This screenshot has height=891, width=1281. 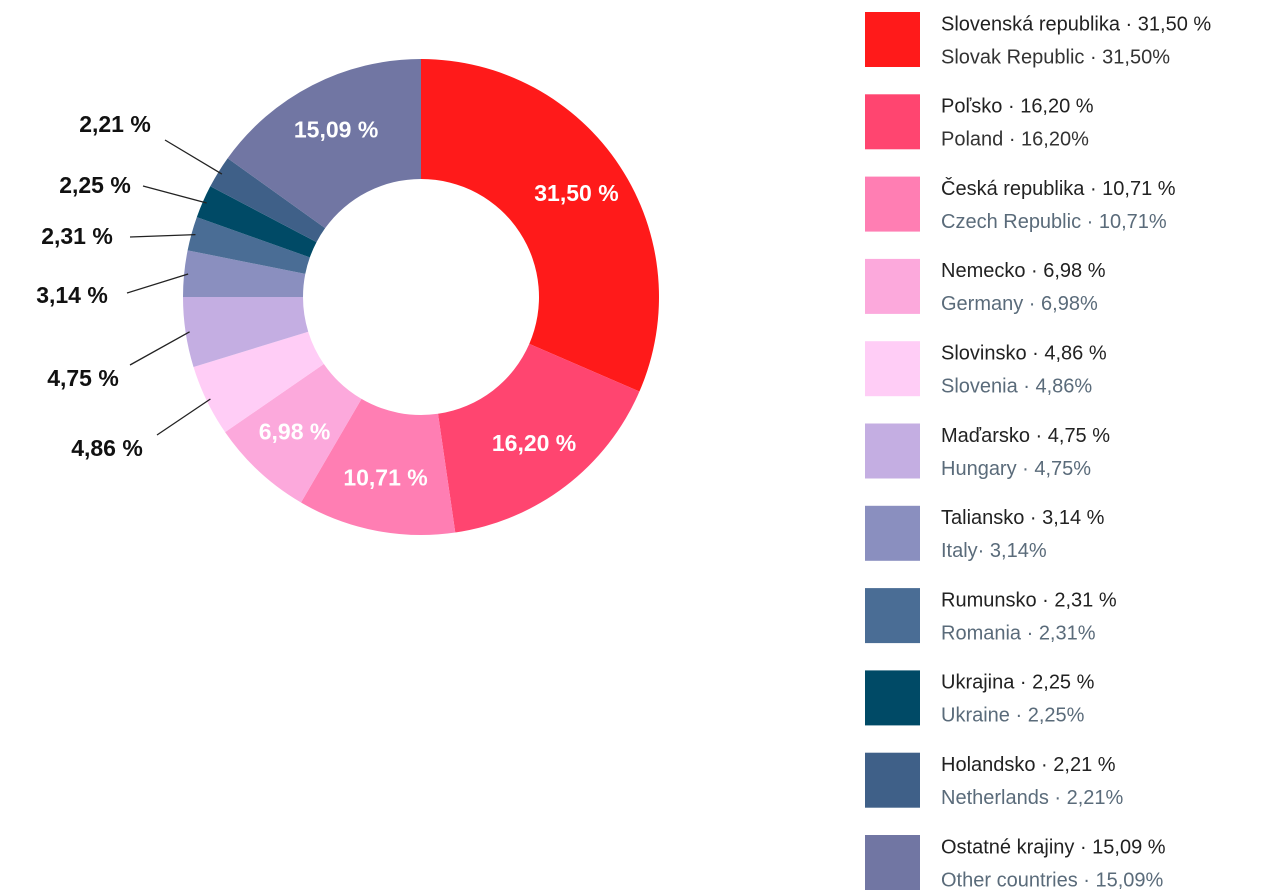 I want to click on slice-label: 2,25 %, so click(x=95, y=185).